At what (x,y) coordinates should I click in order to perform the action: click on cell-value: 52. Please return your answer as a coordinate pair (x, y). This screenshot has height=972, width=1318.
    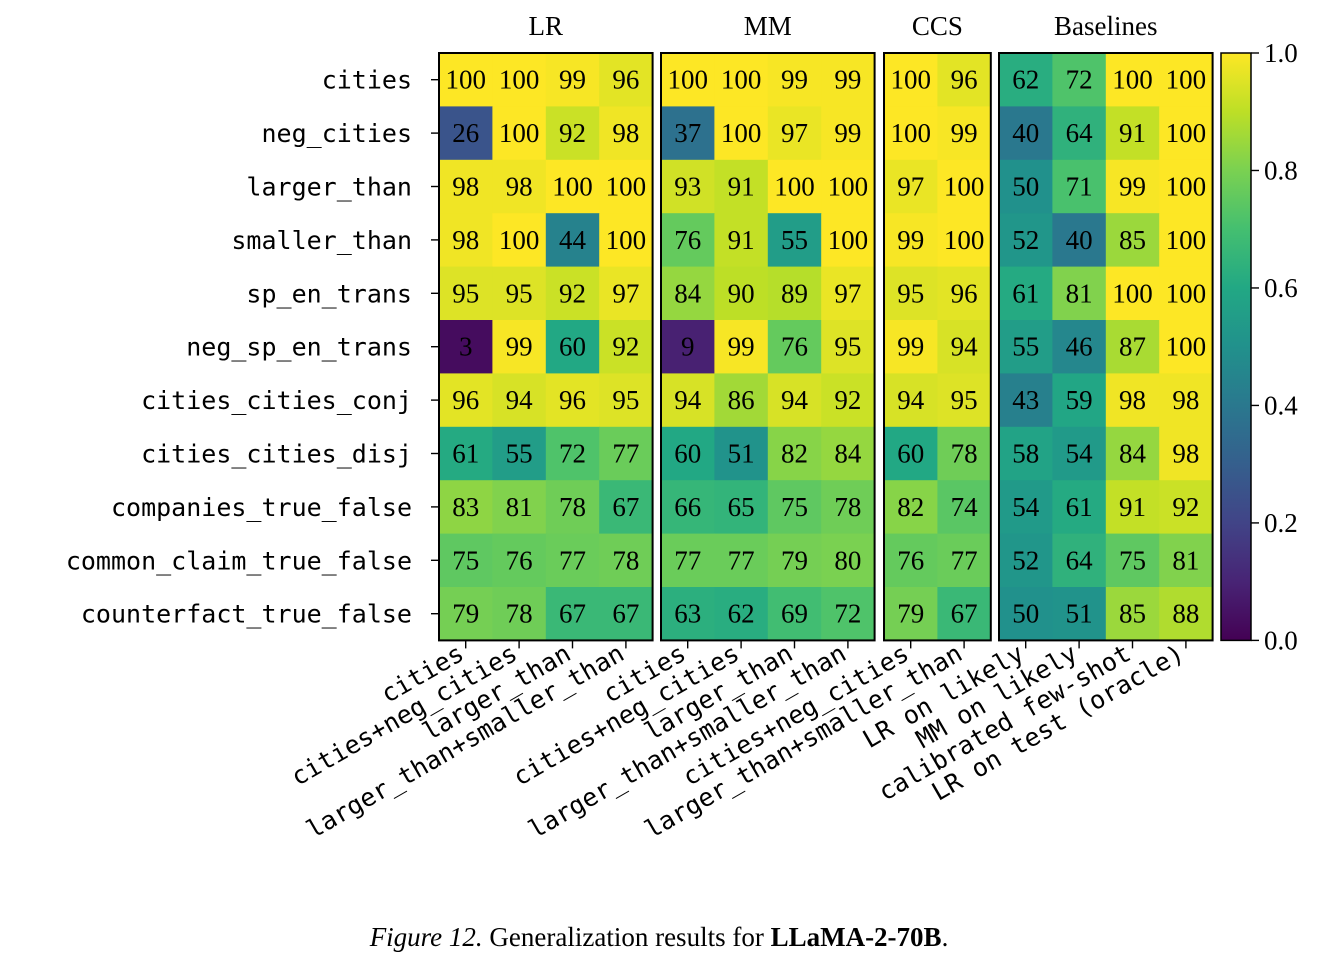
    Looking at the image, I should click on (1025, 560).